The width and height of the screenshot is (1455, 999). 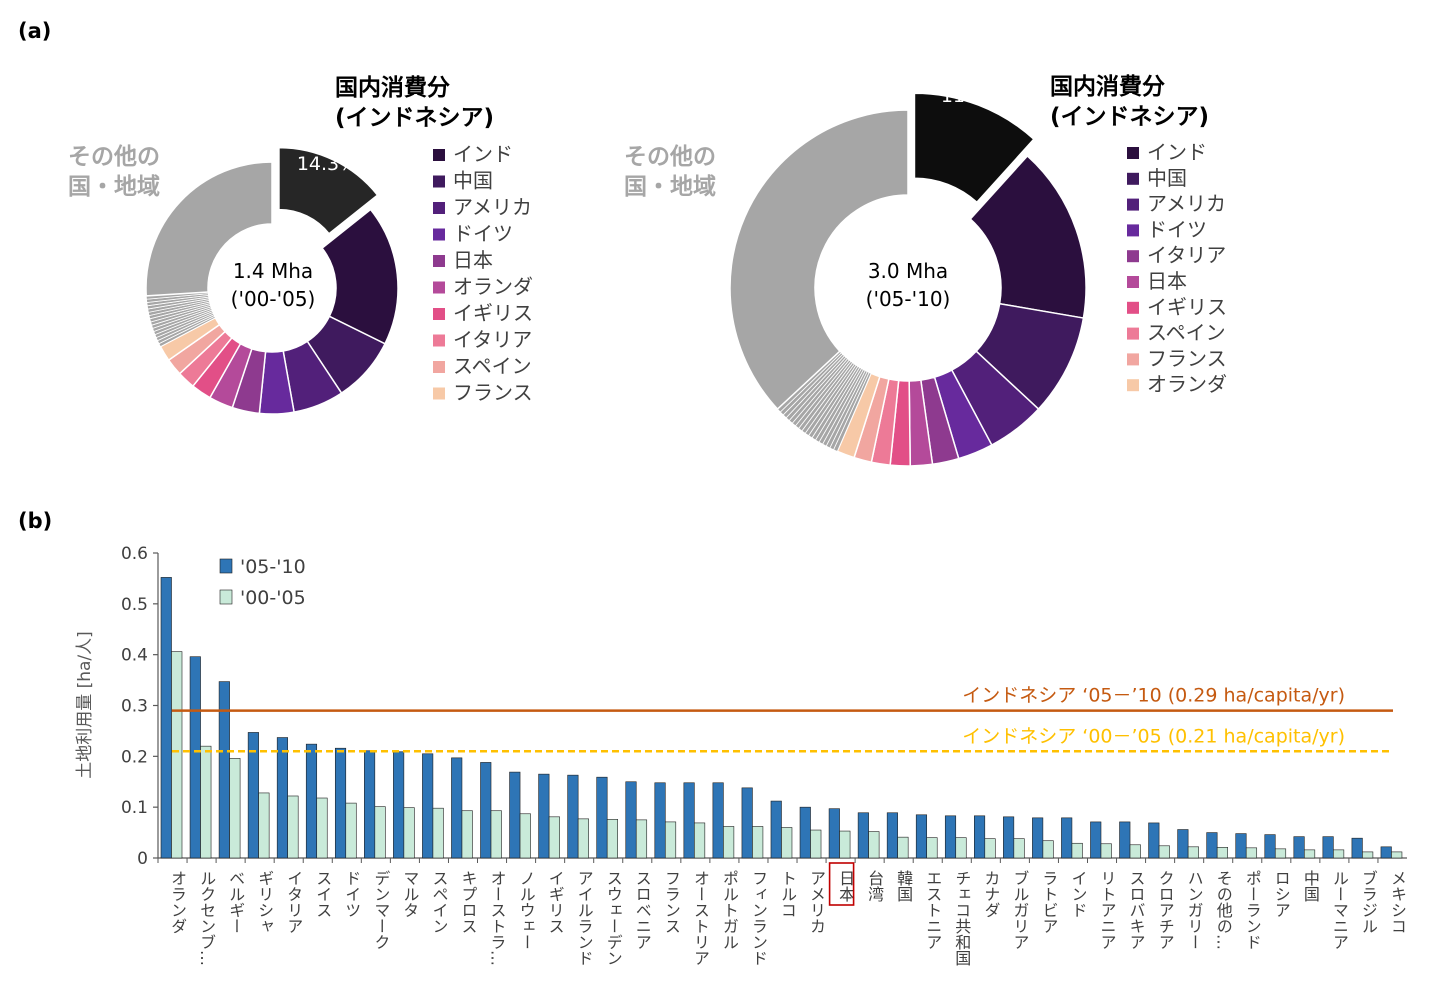 I want to click on y-tick-label: 0.5, so click(x=134, y=605).